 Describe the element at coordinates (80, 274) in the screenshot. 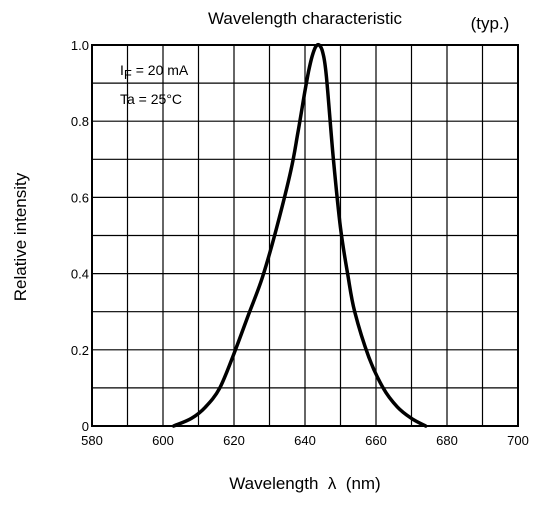

I see `y-tick-label: 0.4` at that location.